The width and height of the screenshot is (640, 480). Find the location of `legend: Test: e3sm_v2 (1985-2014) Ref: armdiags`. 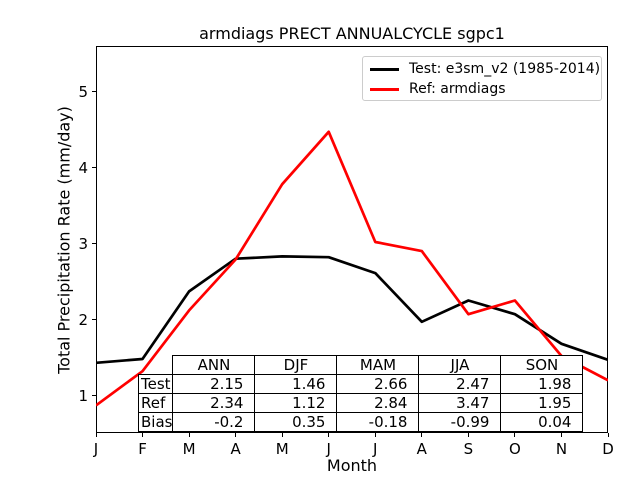

legend: Test: e3sm_v2 (1985-2014) Ref: armdiags is located at coordinates (482, 78).